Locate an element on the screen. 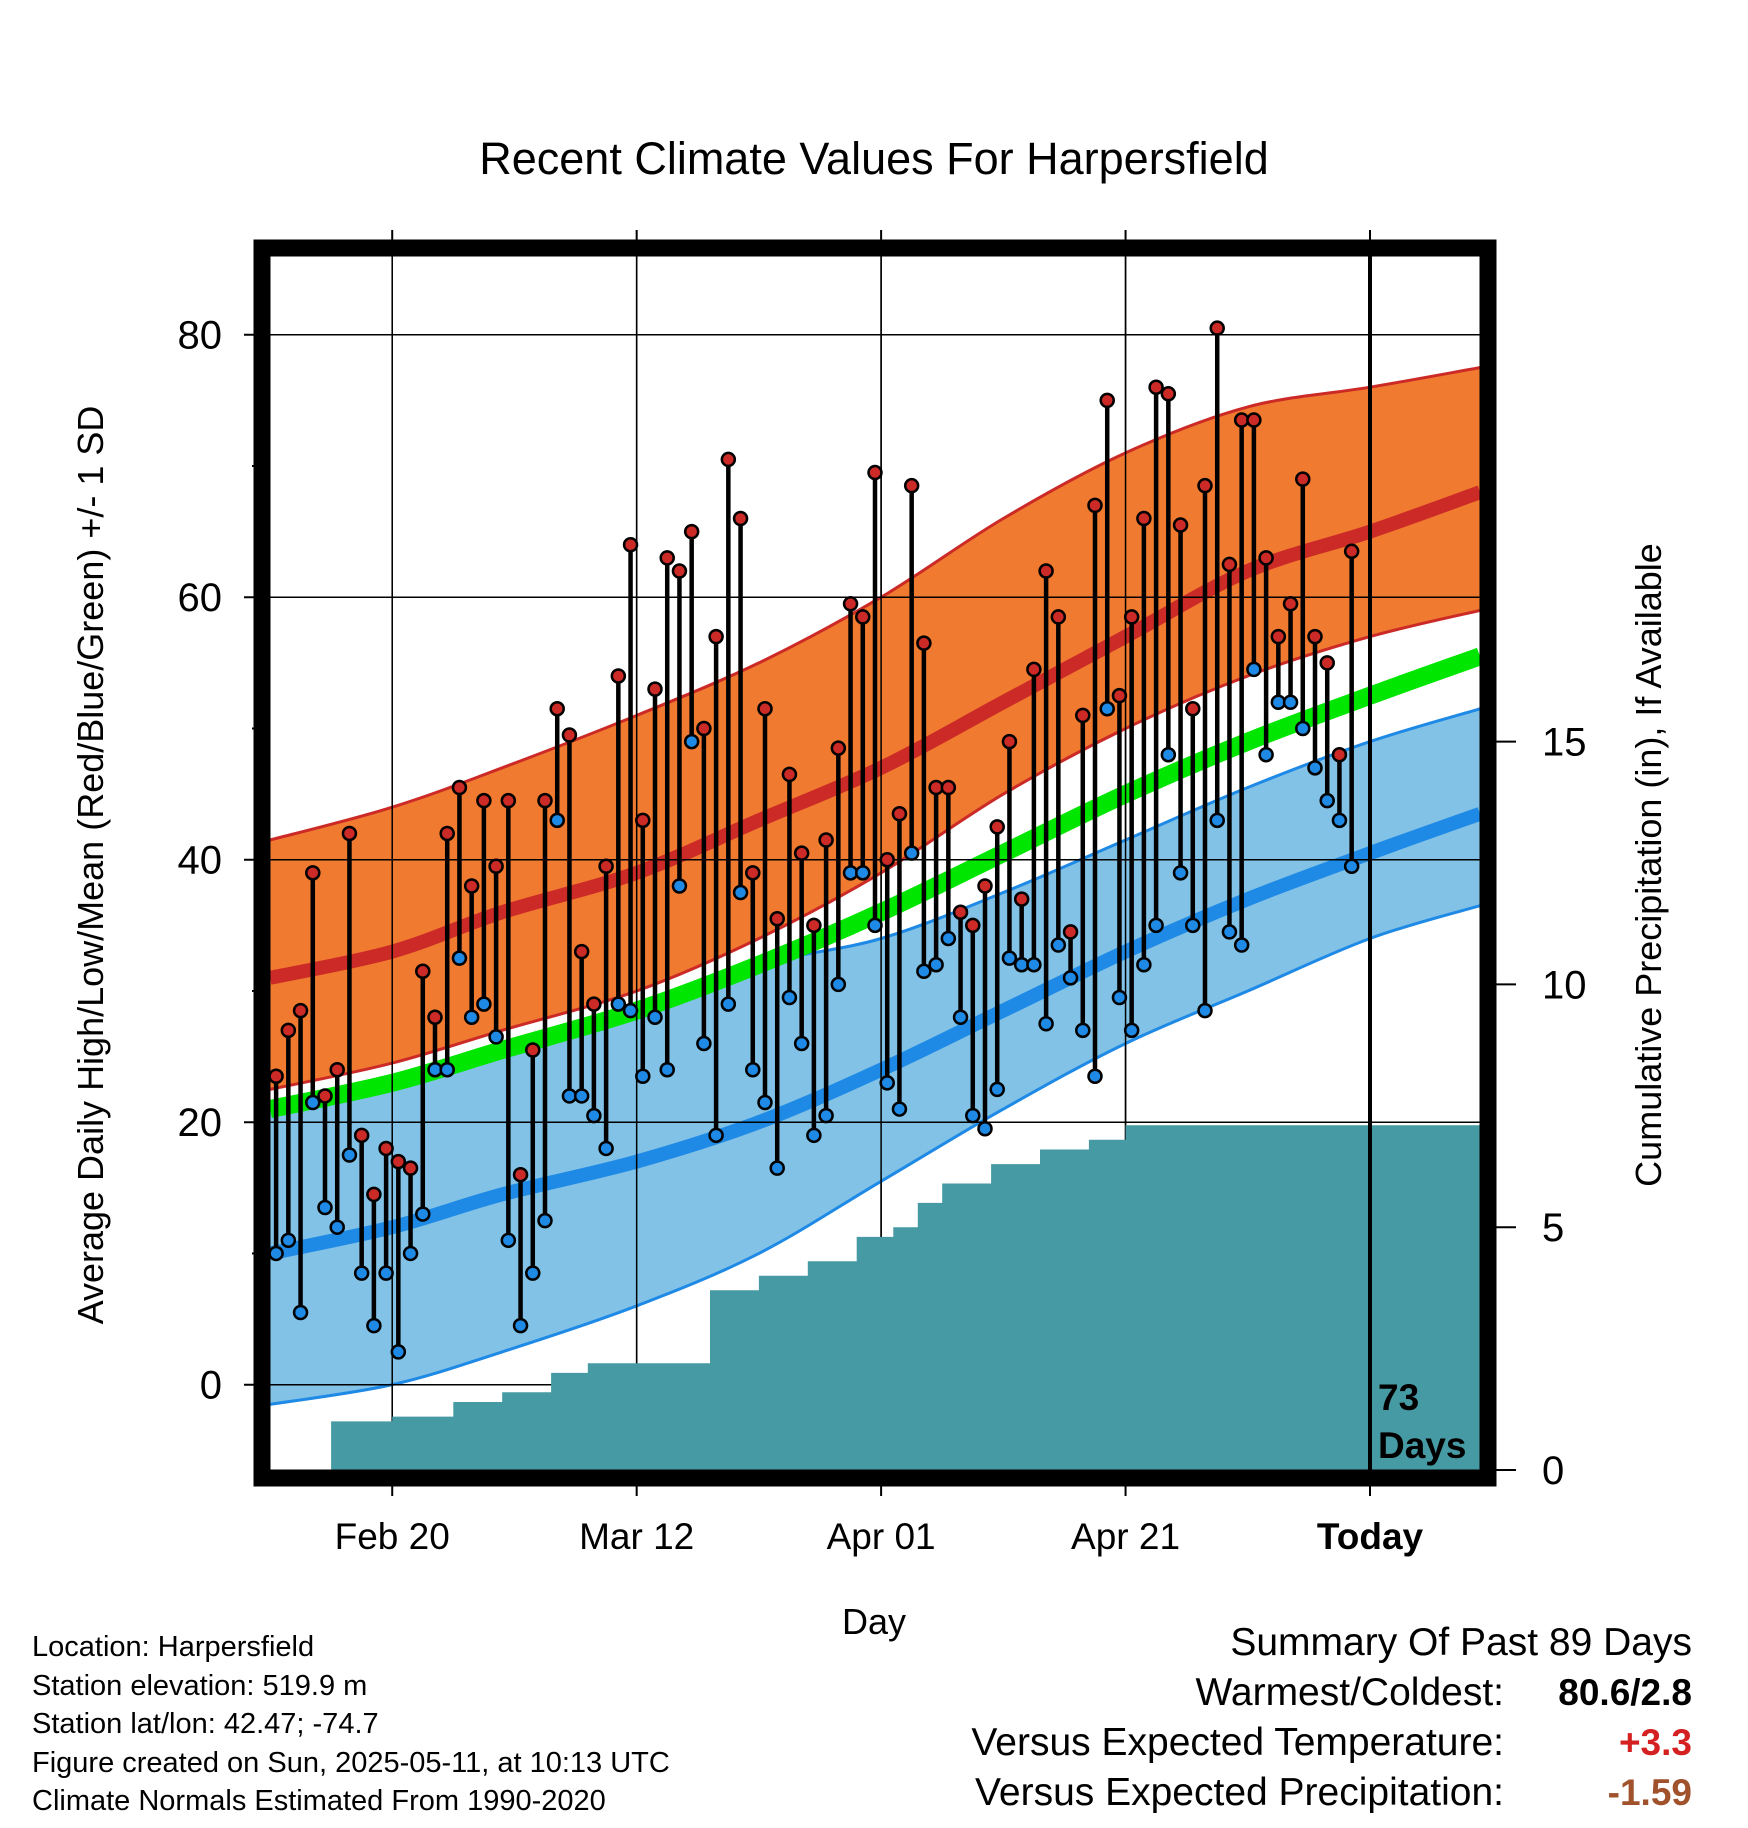 This screenshot has width=1748, height=1828. y-tick-label: 0 is located at coordinates (211, 1386).